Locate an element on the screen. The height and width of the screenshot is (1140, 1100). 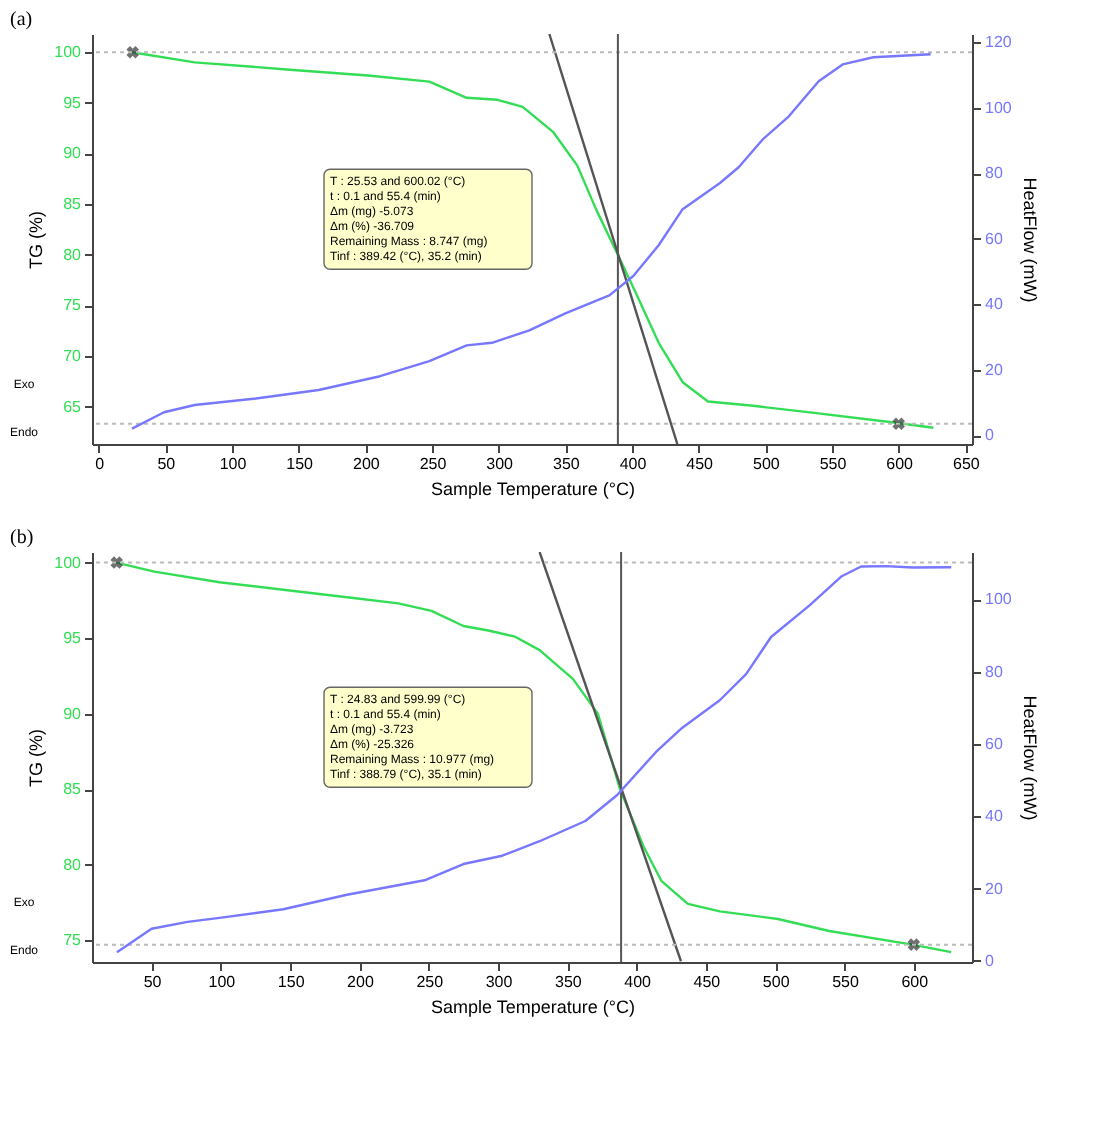
x-tick-label: 0 is located at coordinates (100, 464).